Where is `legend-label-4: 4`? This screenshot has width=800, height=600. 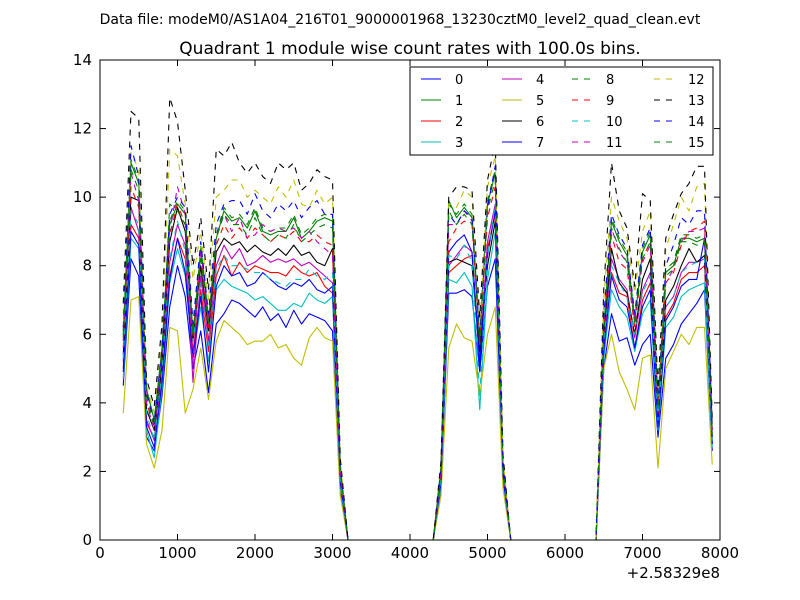 legend-label-4: 4 is located at coordinates (540, 80).